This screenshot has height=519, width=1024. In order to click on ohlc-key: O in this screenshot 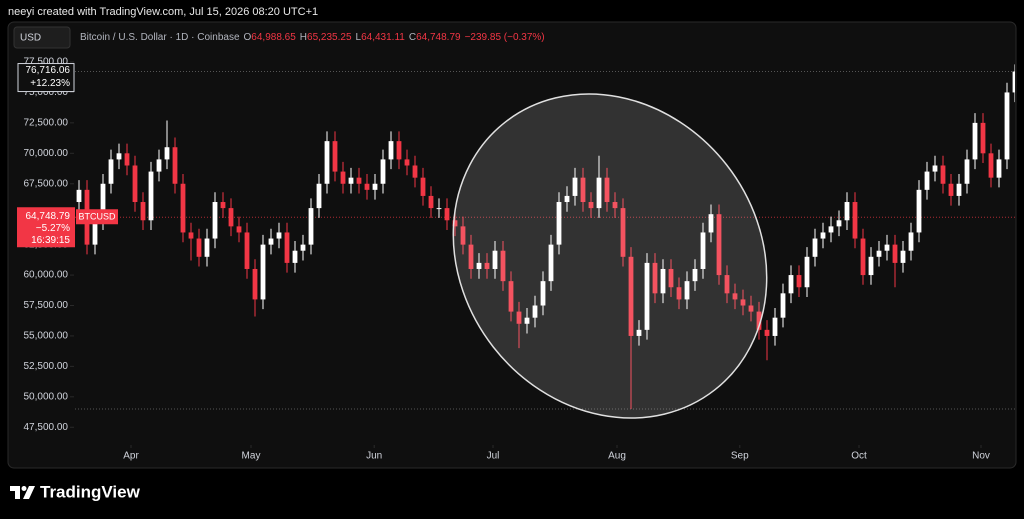, I will do `click(248, 37)`.